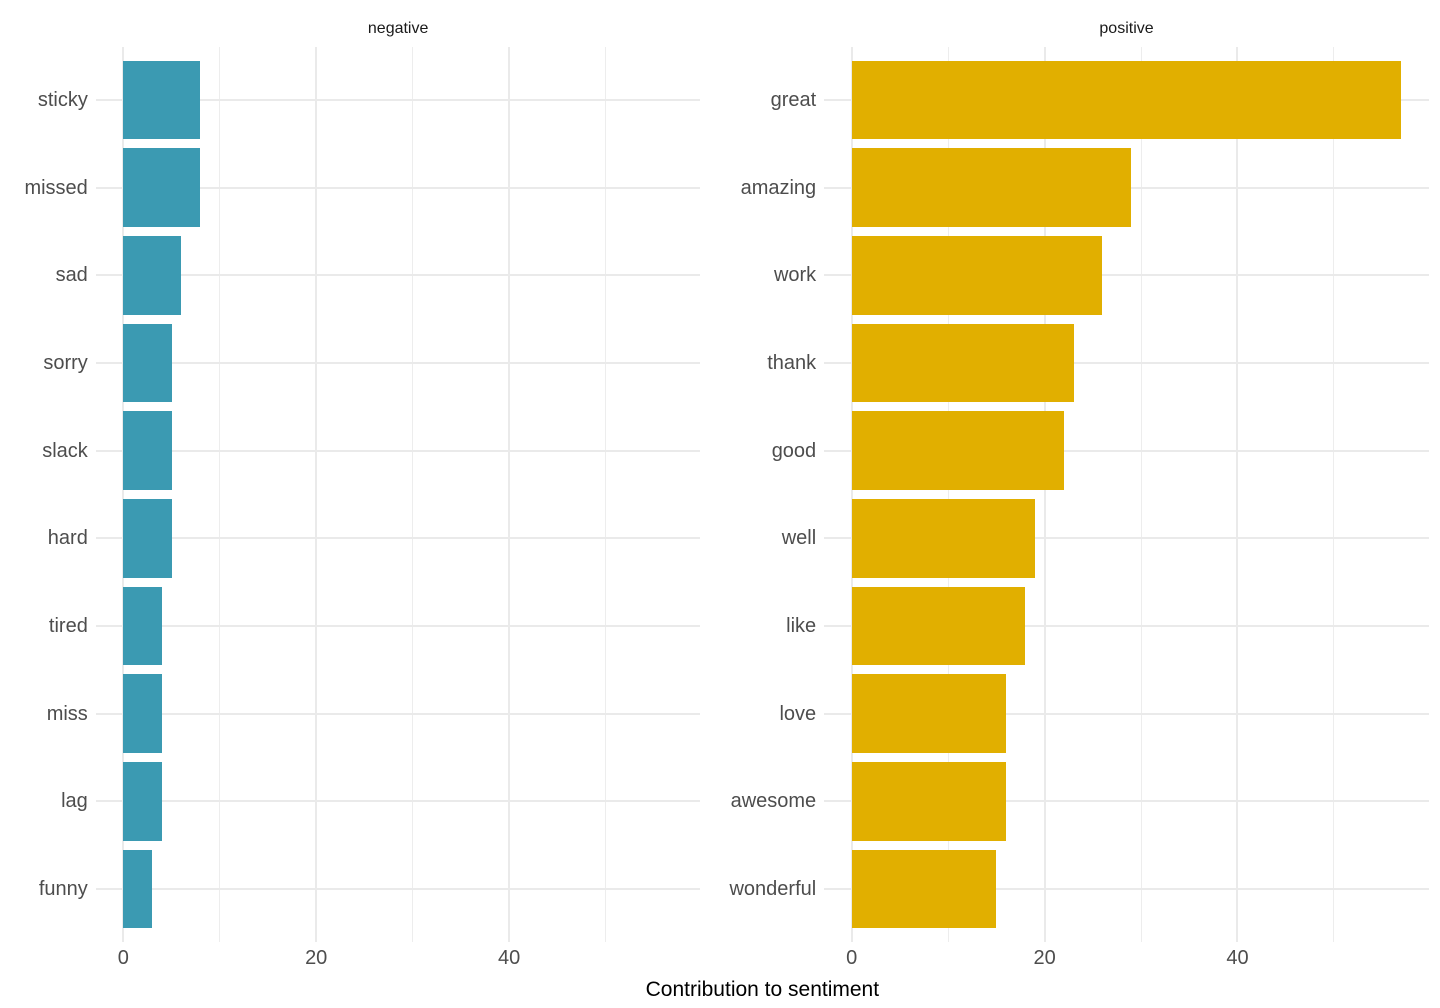  I want to click on x-tick-label-20-negative: 20, so click(316, 958).